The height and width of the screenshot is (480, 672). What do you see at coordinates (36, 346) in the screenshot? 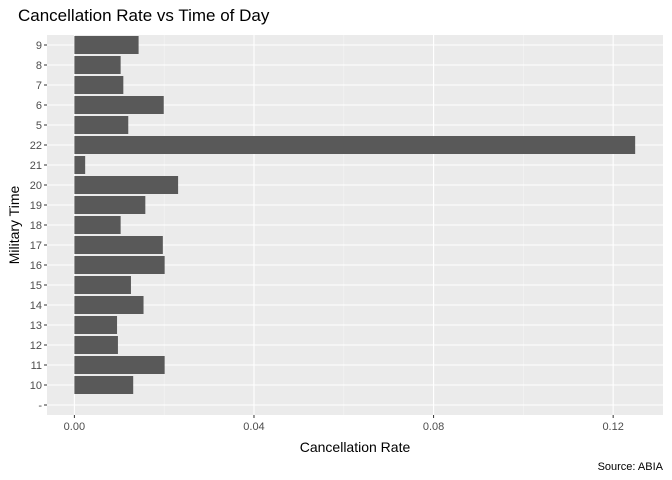
I see `y-tick-label: 12` at bounding box center [36, 346].